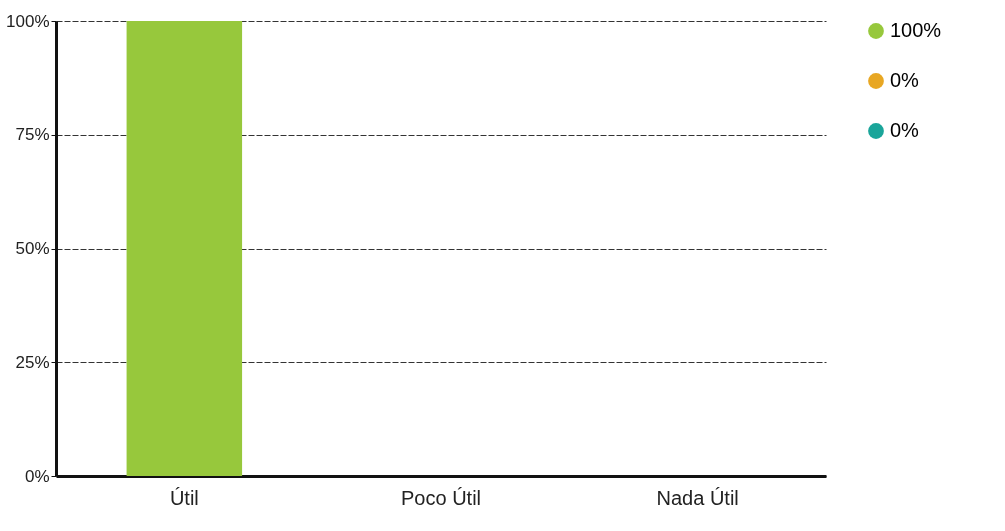 This screenshot has width=1005, height=531. What do you see at coordinates (697, 497) in the screenshot?
I see `x-tick-label: Nada Útil` at bounding box center [697, 497].